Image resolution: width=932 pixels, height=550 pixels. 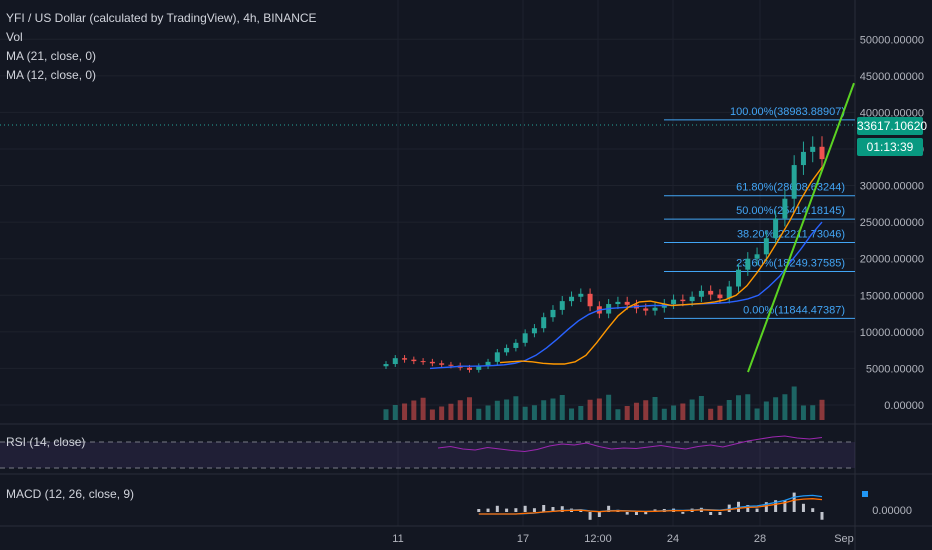 I want to click on ma12-legend: MA (12, close, 0), so click(x=51, y=75).